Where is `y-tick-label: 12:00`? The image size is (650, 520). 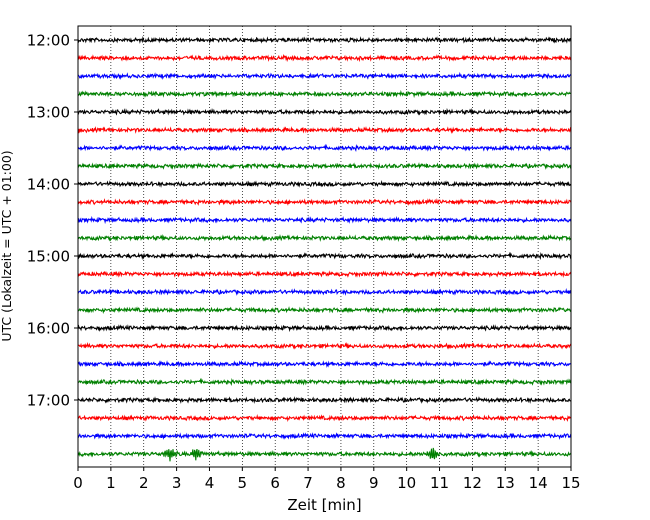
y-tick-label: 12:00 is located at coordinates (48, 41).